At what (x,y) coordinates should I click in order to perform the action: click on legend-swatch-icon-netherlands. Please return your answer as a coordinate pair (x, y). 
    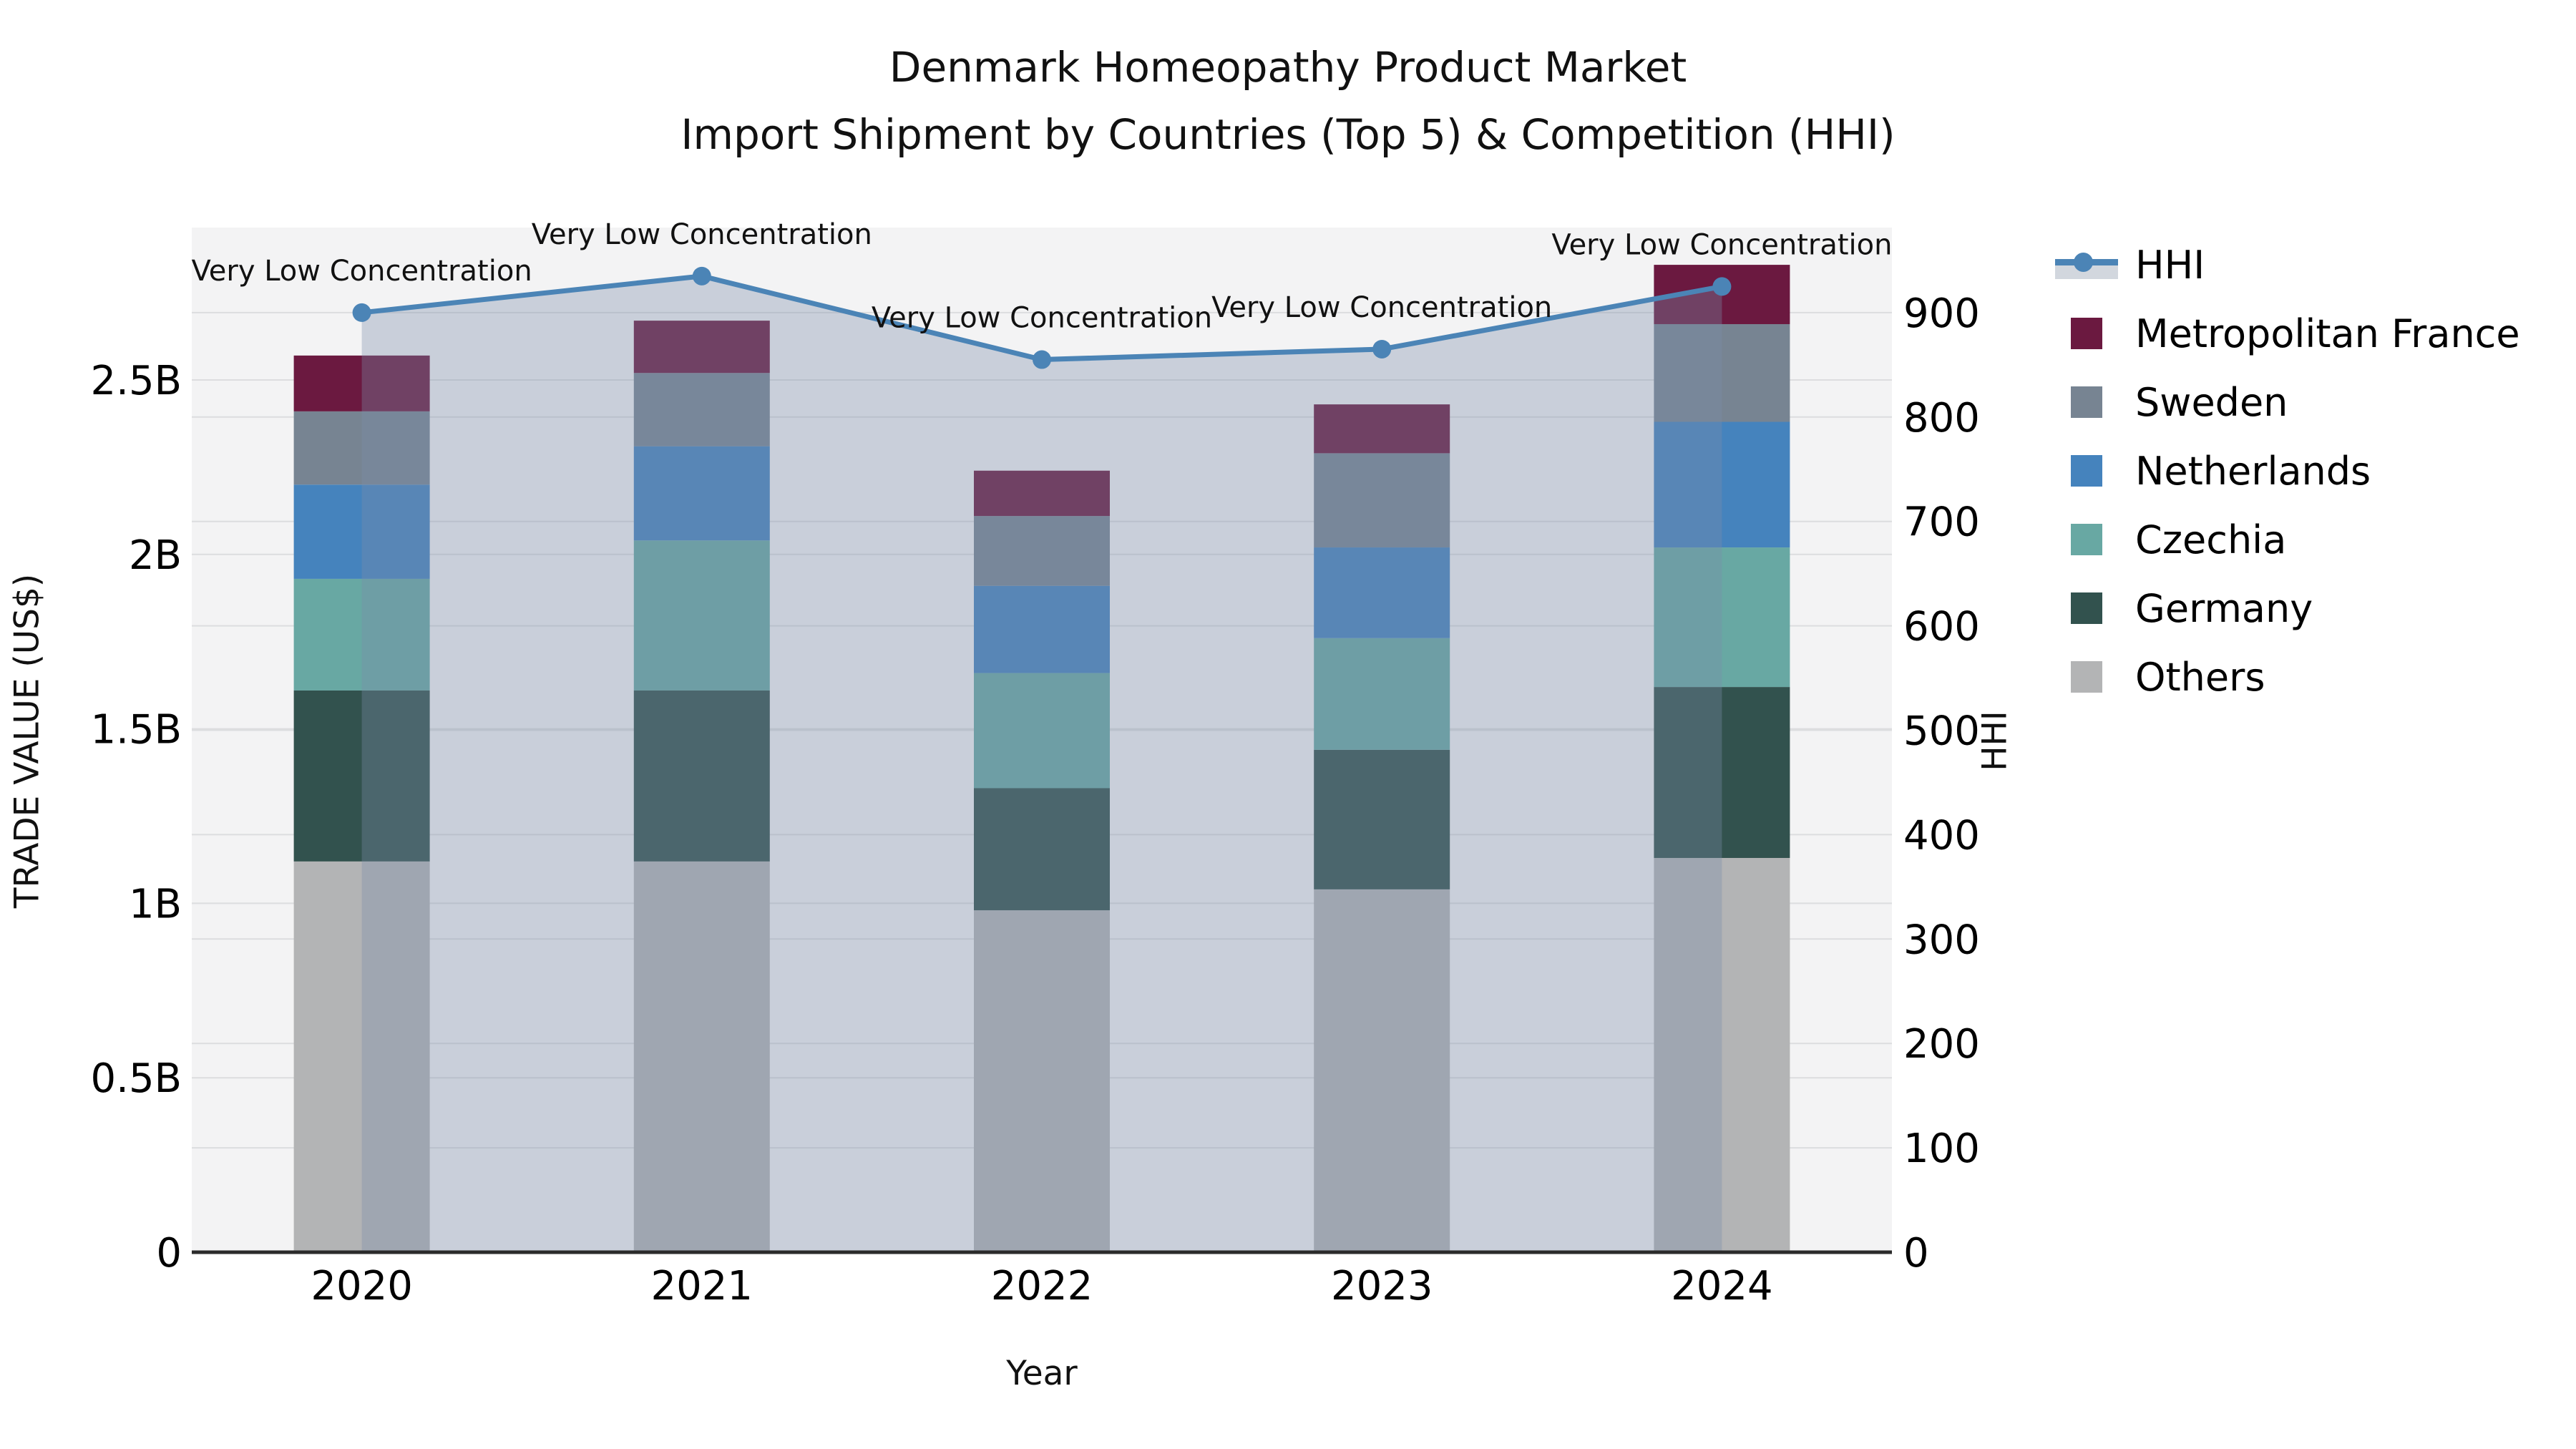
    Looking at the image, I should click on (2086, 471).